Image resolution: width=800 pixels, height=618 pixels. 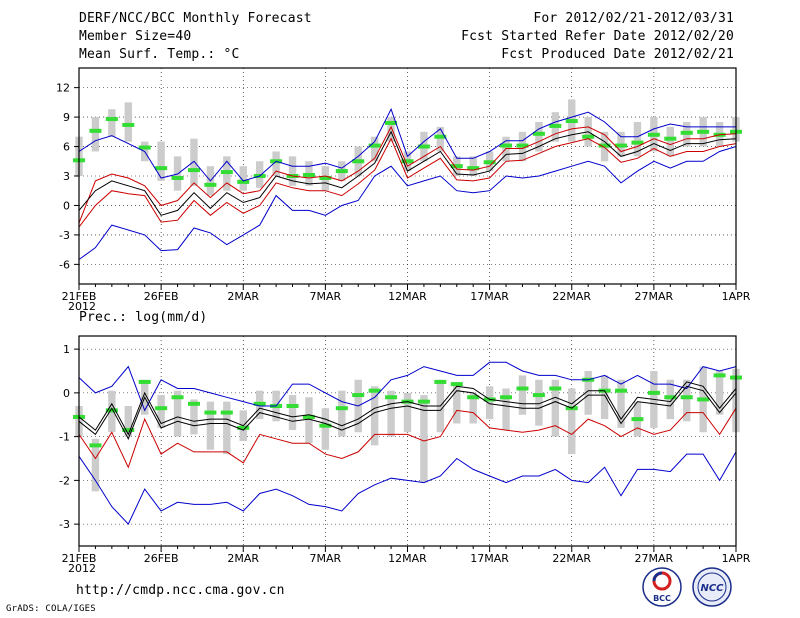 I want to click on temp-xtick-label: 7MAR, so click(x=326, y=296).